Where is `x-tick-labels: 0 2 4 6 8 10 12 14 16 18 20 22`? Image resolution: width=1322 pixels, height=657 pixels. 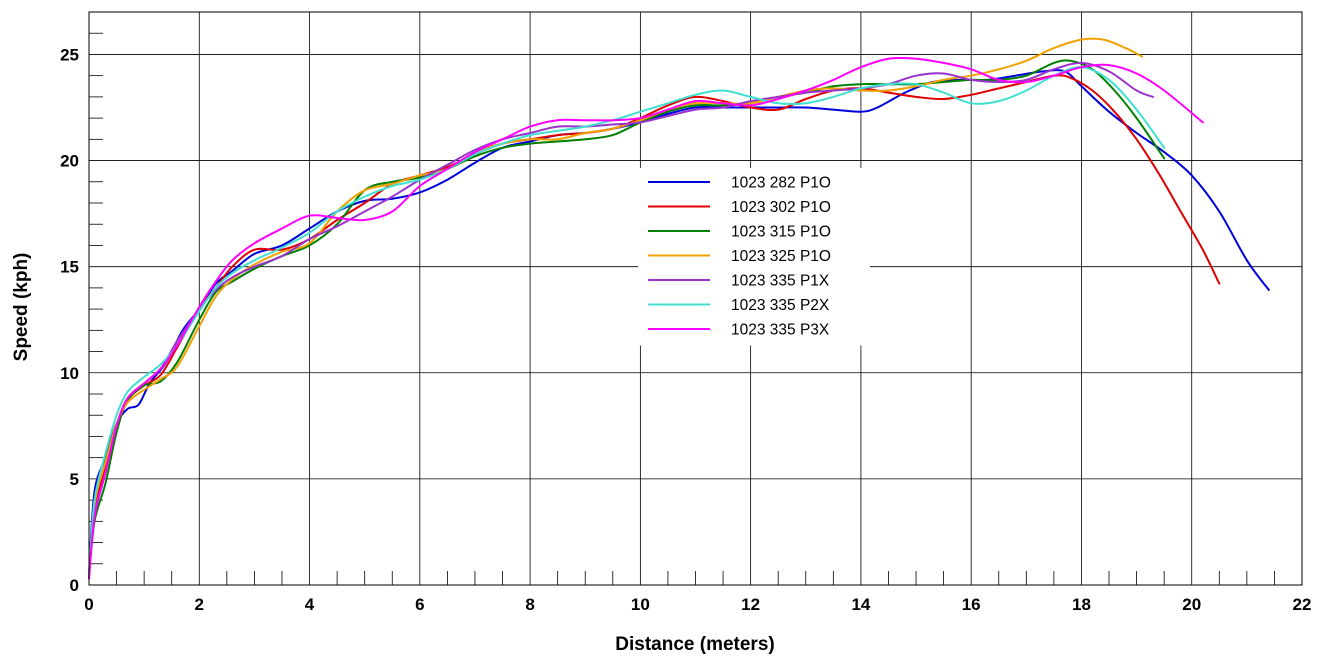 x-tick-labels: 0 2 4 6 8 10 12 14 16 18 20 22 is located at coordinates (697, 604).